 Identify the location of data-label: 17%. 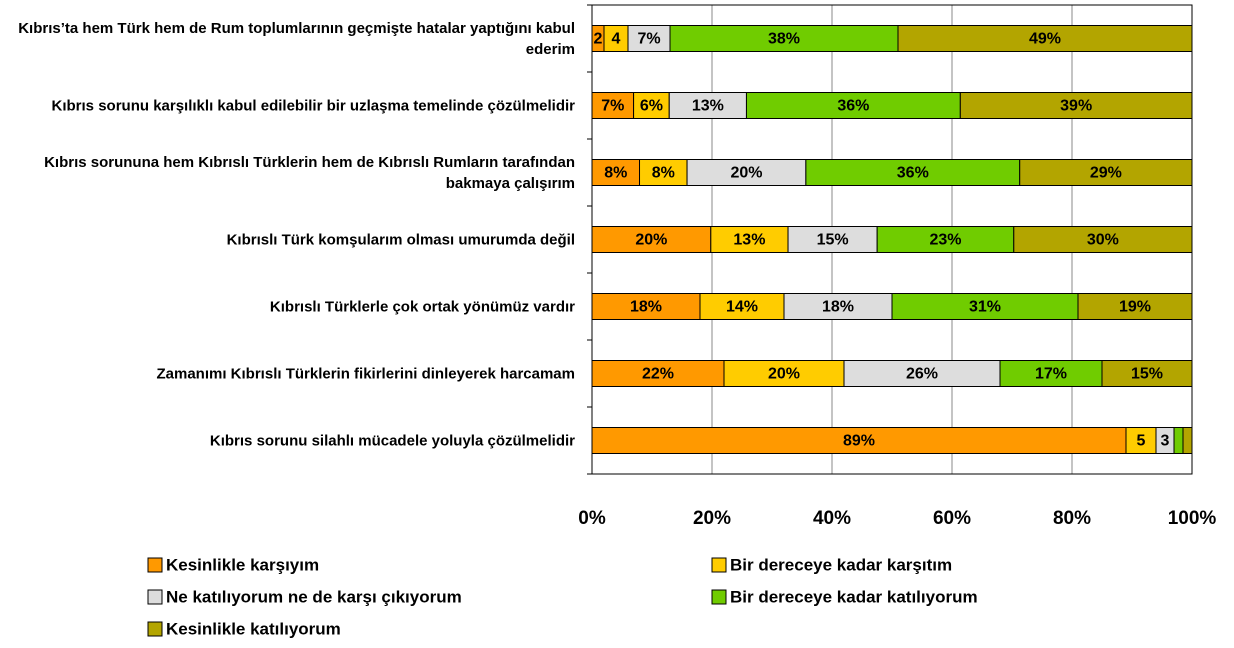
(1051, 374).